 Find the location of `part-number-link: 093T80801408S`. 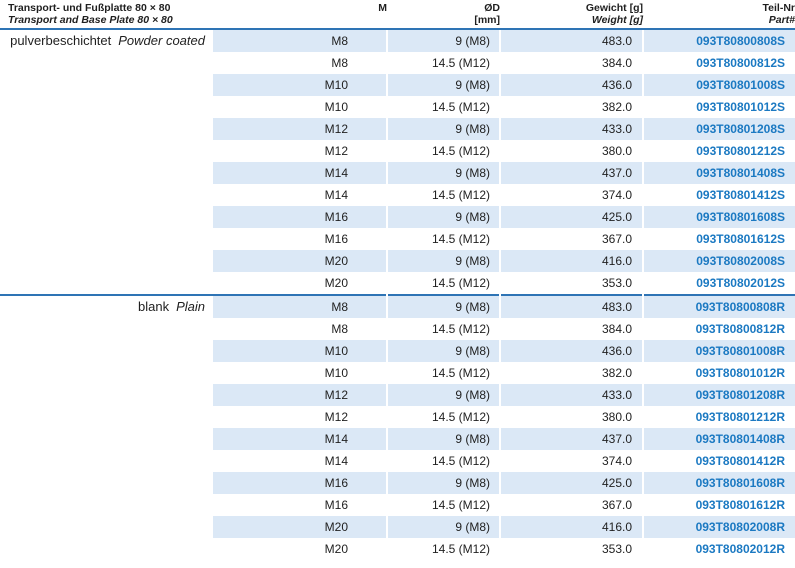

part-number-link: 093T80801408S is located at coordinates (718, 173).